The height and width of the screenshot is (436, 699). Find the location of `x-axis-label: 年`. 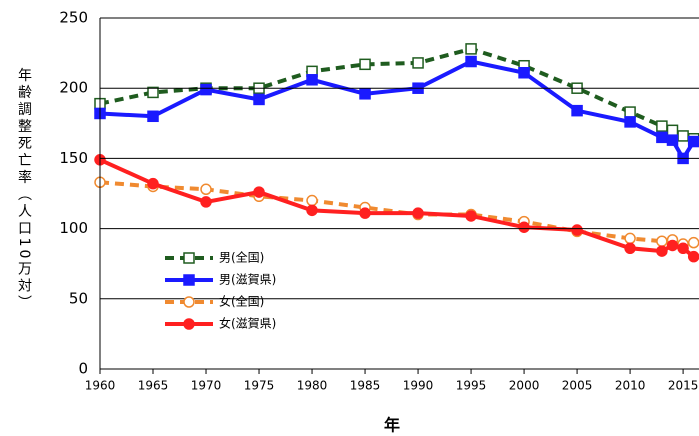

x-axis-label: 年 is located at coordinates (392, 425).